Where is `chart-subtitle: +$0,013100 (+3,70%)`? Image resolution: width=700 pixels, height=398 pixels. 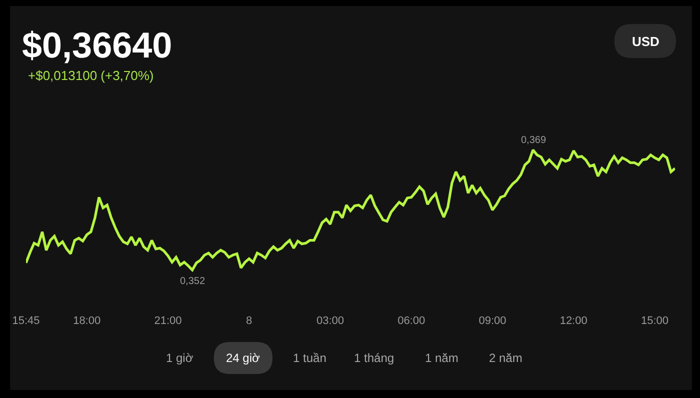 chart-subtitle: +$0,013100 (+3,70%) is located at coordinates (91, 75).